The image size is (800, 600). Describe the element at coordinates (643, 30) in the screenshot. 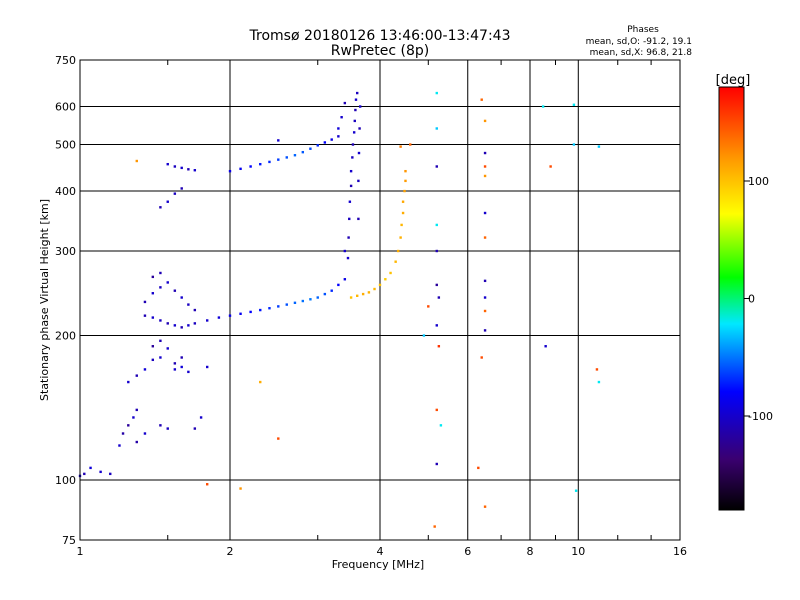

I see `stats-title: Phases` at that location.